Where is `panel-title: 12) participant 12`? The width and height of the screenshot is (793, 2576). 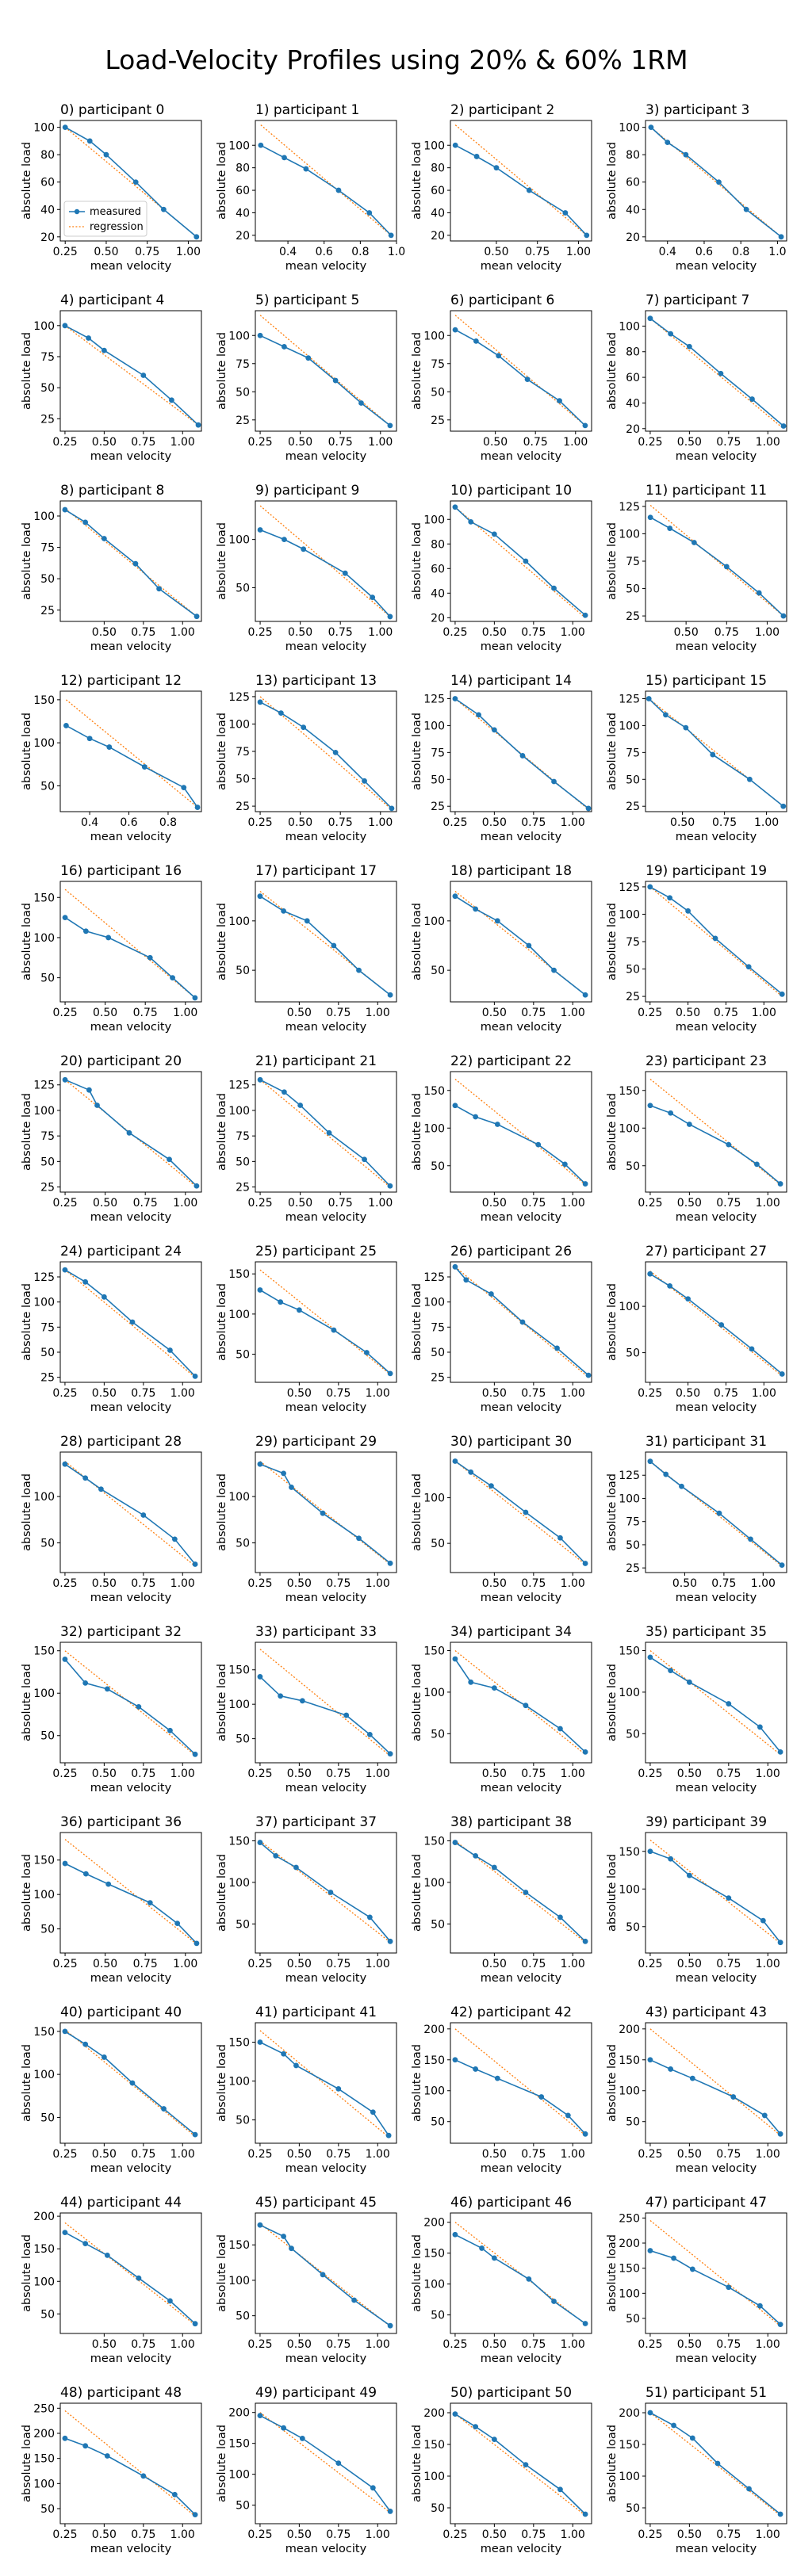 panel-title: 12) participant 12 is located at coordinates (121, 681).